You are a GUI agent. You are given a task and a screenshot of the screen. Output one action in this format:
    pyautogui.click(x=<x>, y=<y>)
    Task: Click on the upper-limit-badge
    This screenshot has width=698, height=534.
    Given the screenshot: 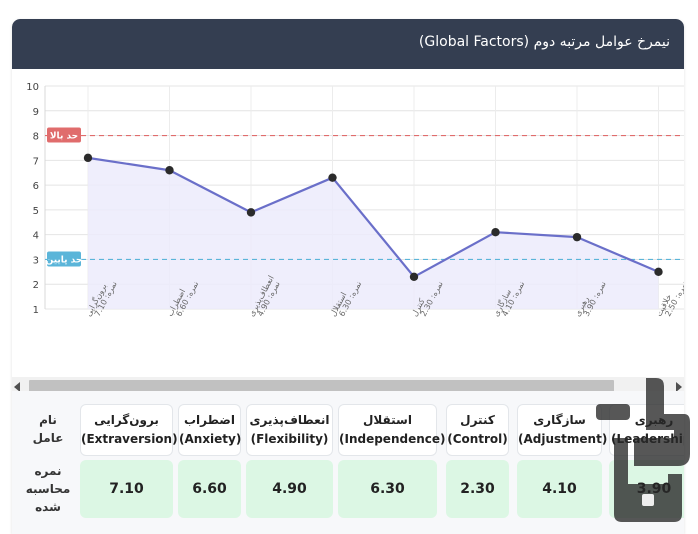 What is the action you would take?
    pyautogui.click(x=64, y=135)
    